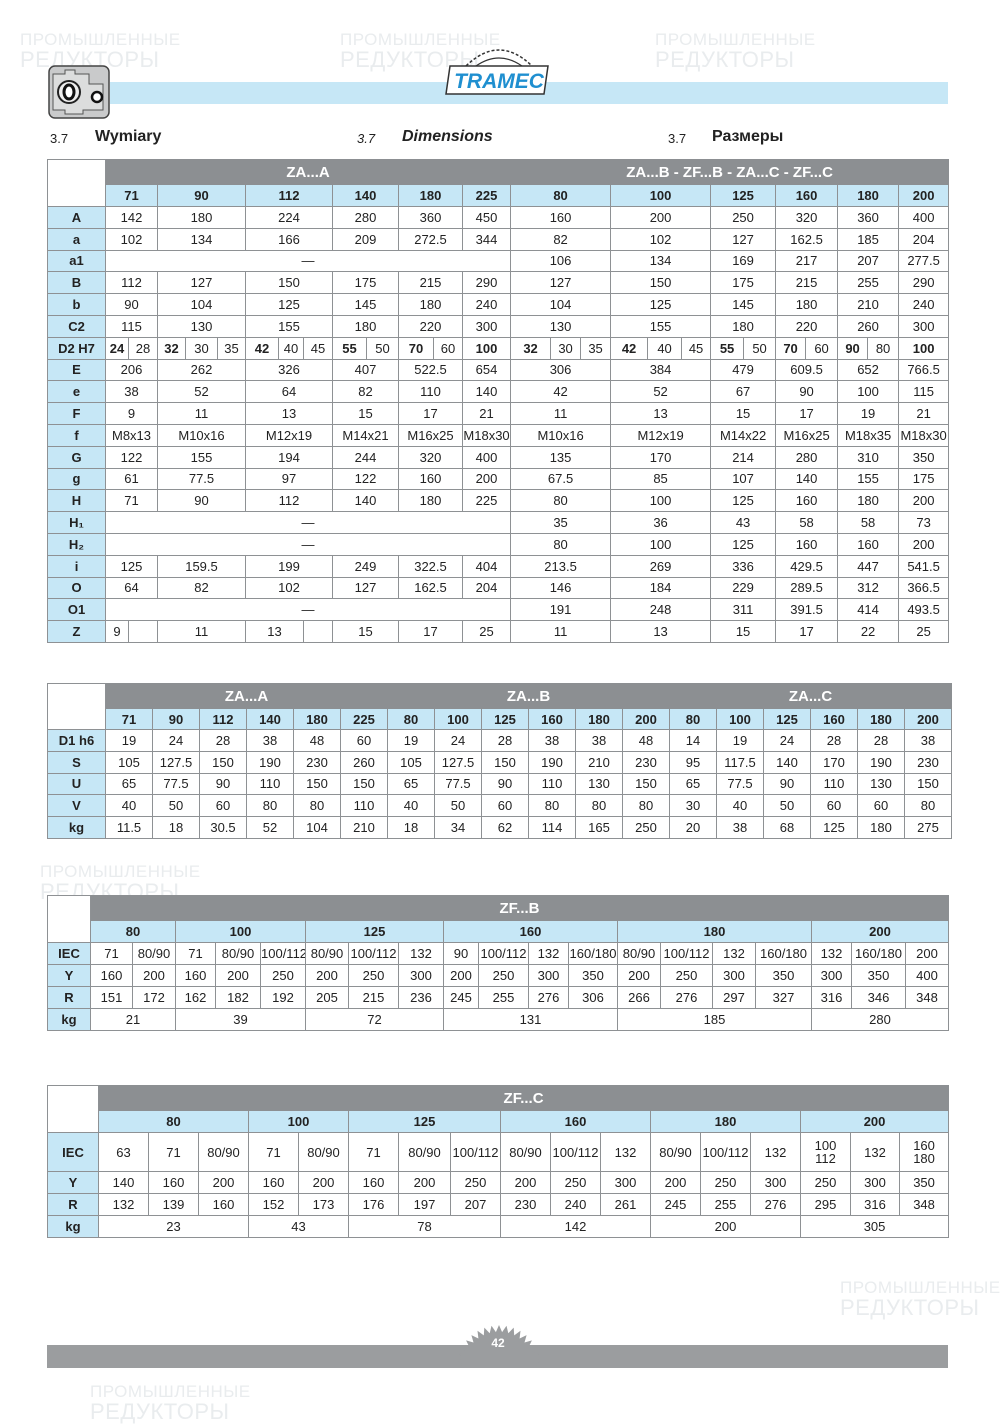 The width and height of the screenshot is (1000, 1424). What do you see at coordinates (599, 827) in the screenshot?
I see `table-cell: 165` at bounding box center [599, 827].